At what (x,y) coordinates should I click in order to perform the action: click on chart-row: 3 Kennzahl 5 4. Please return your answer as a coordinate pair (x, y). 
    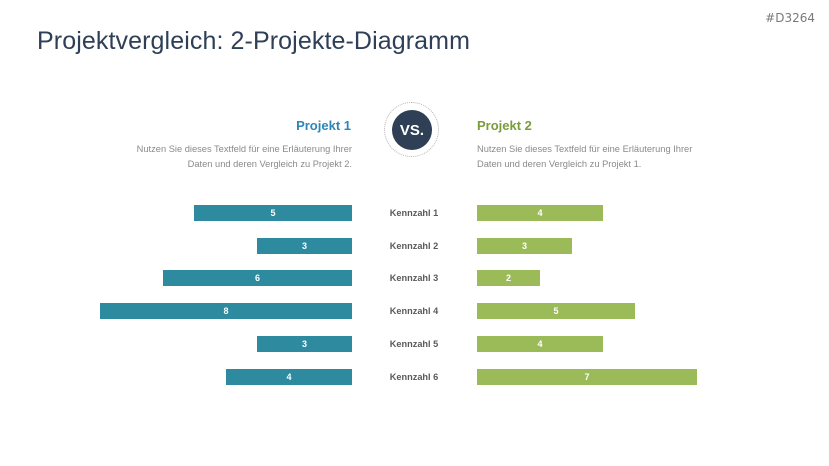
    Looking at the image, I should click on (414, 344).